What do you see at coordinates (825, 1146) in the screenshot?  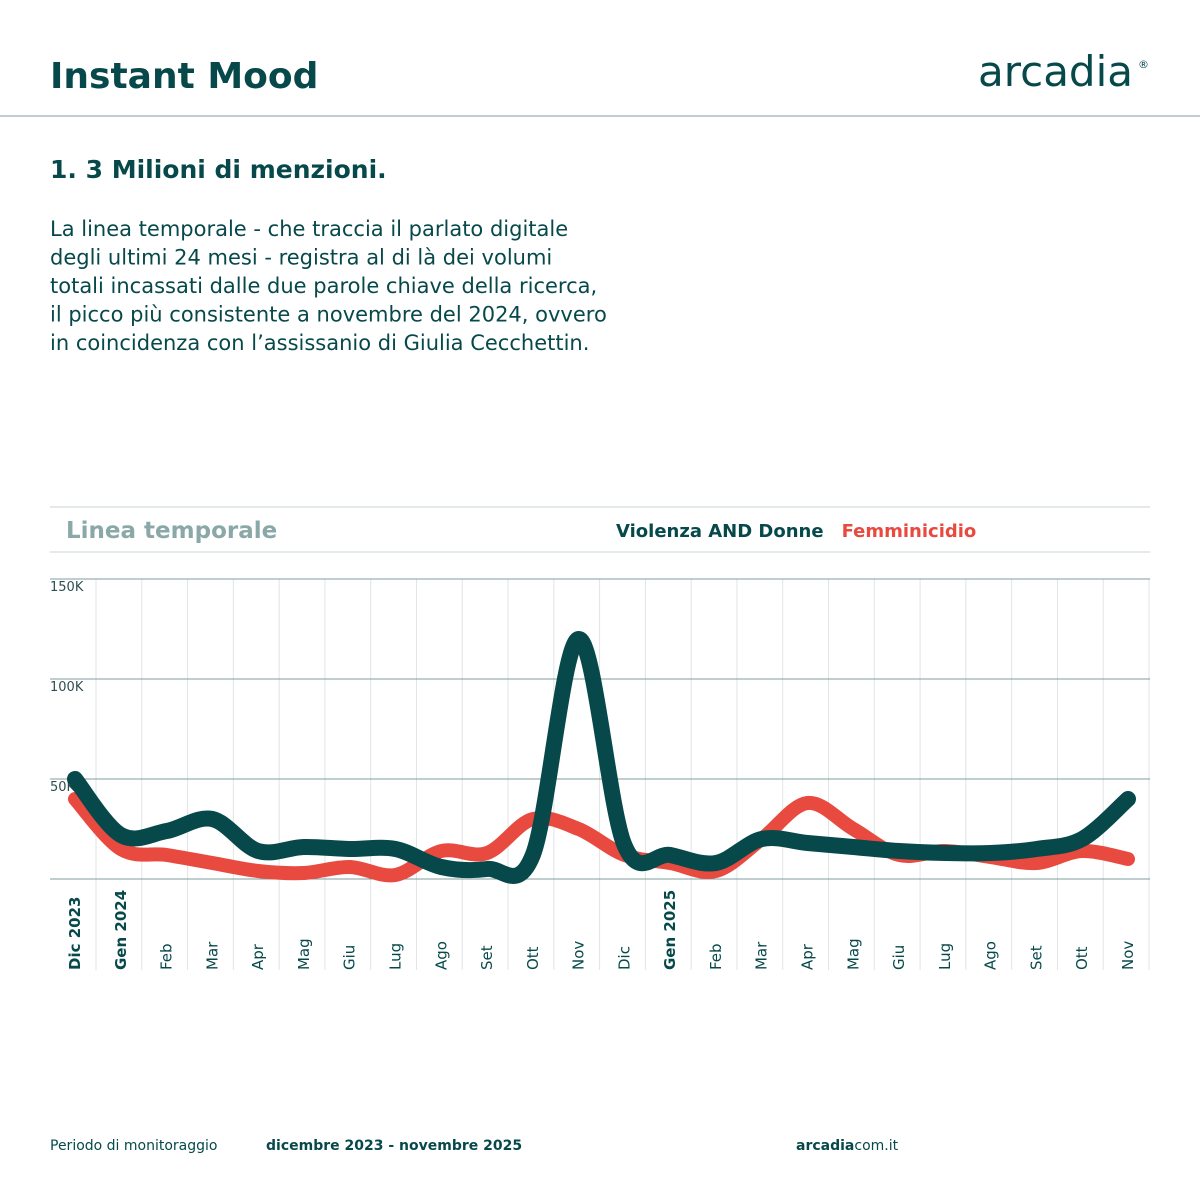 I see `site-bold: arcadia` at bounding box center [825, 1146].